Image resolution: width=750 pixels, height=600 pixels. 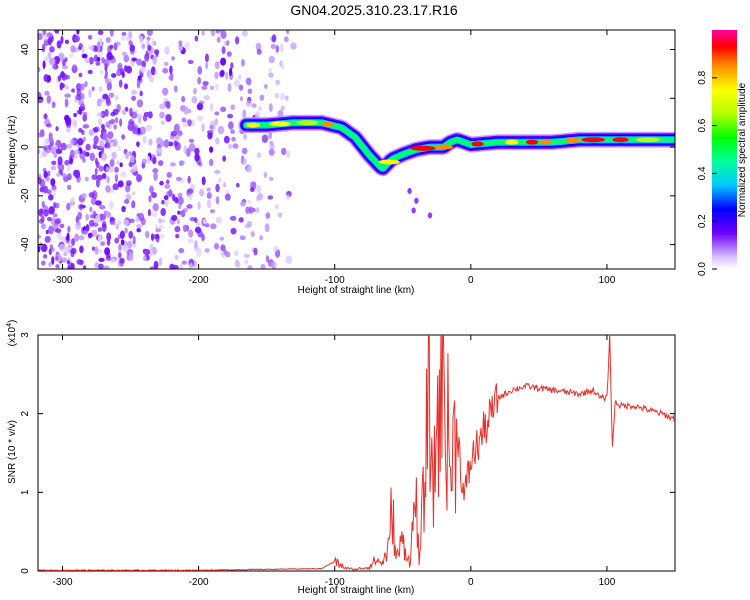 What do you see at coordinates (25, 413) in the screenshot?
I see `y-tick-label: 2` at bounding box center [25, 413].